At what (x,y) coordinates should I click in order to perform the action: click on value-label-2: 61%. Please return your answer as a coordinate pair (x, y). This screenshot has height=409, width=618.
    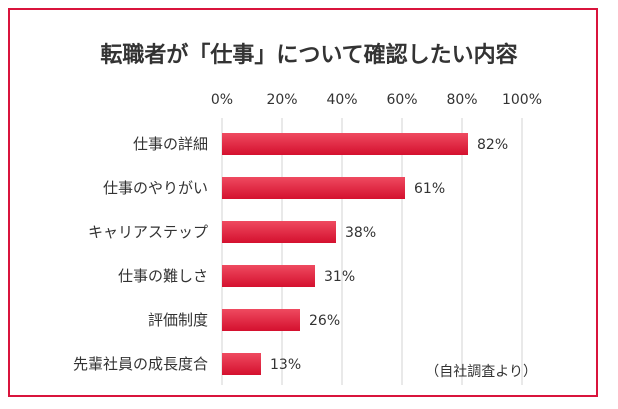
    Looking at the image, I should click on (429, 189).